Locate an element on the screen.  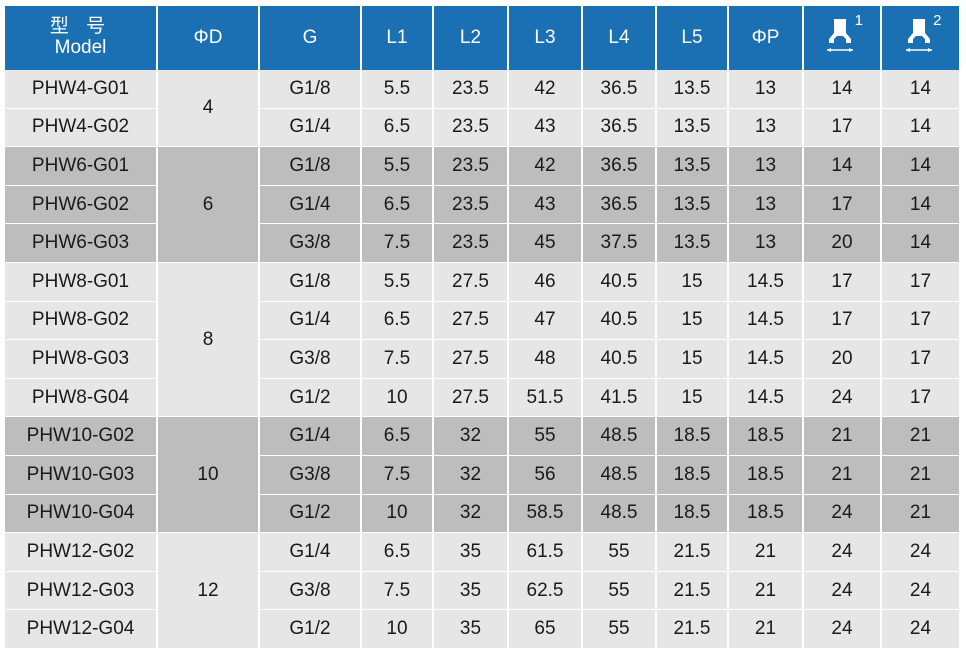
table-row: PHW4-G02 G1/4 6.5 23.5 43 36.5 13.5 13 17 14 is located at coordinates (482, 128).